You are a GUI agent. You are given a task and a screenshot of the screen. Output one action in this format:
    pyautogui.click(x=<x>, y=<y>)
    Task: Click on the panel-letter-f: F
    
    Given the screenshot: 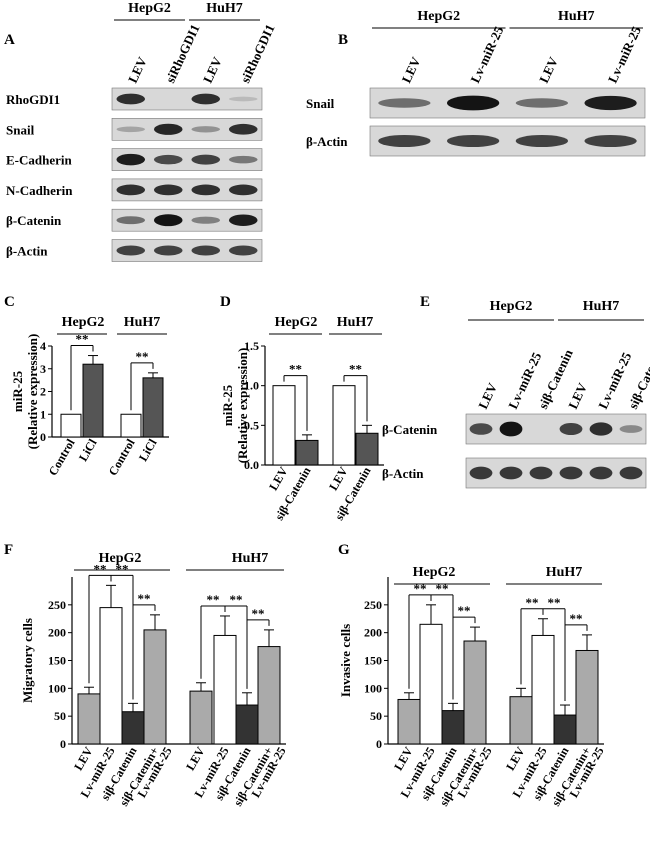 What is the action you would take?
    pyautogui.click(x=8, y=550)
    